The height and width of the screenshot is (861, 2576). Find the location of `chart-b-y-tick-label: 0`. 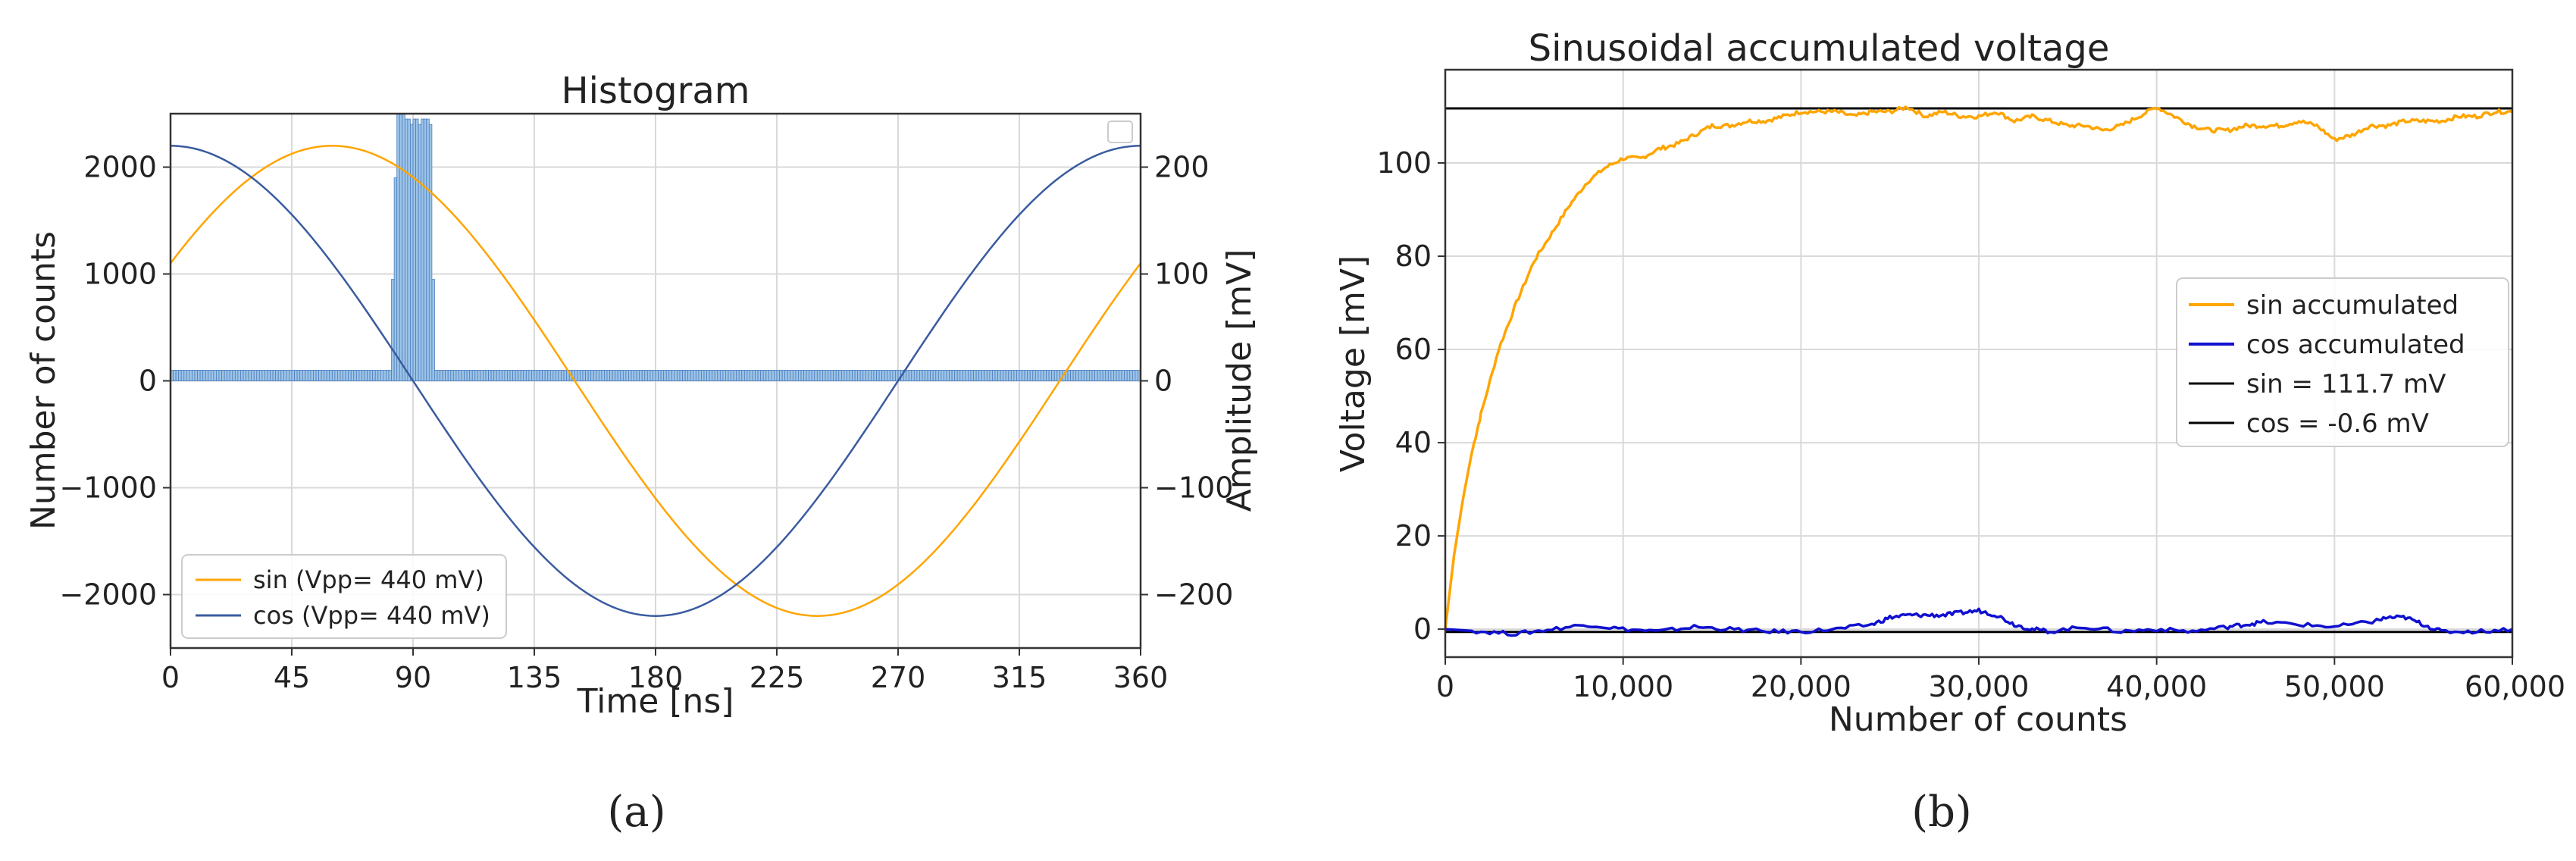

chart-b-y-tick-label: 0 is located at coordinates (1423, 629).